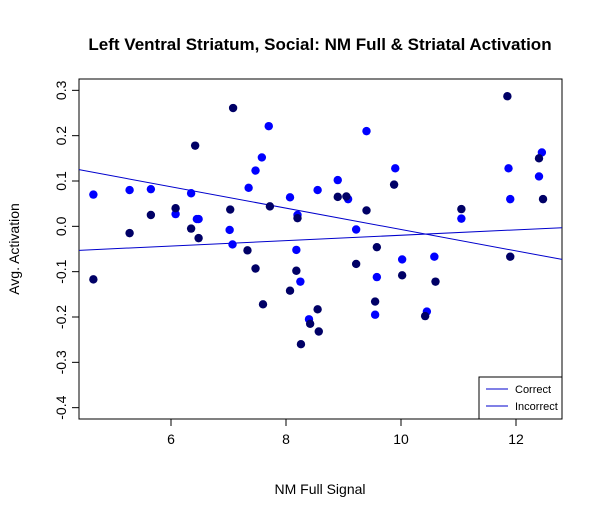 The width and height of the screenshot is (603, 517). Describe the element at coordinates (319, 489) in the screenshot. I see `x-axis-label: NM Full Signal` at that location.